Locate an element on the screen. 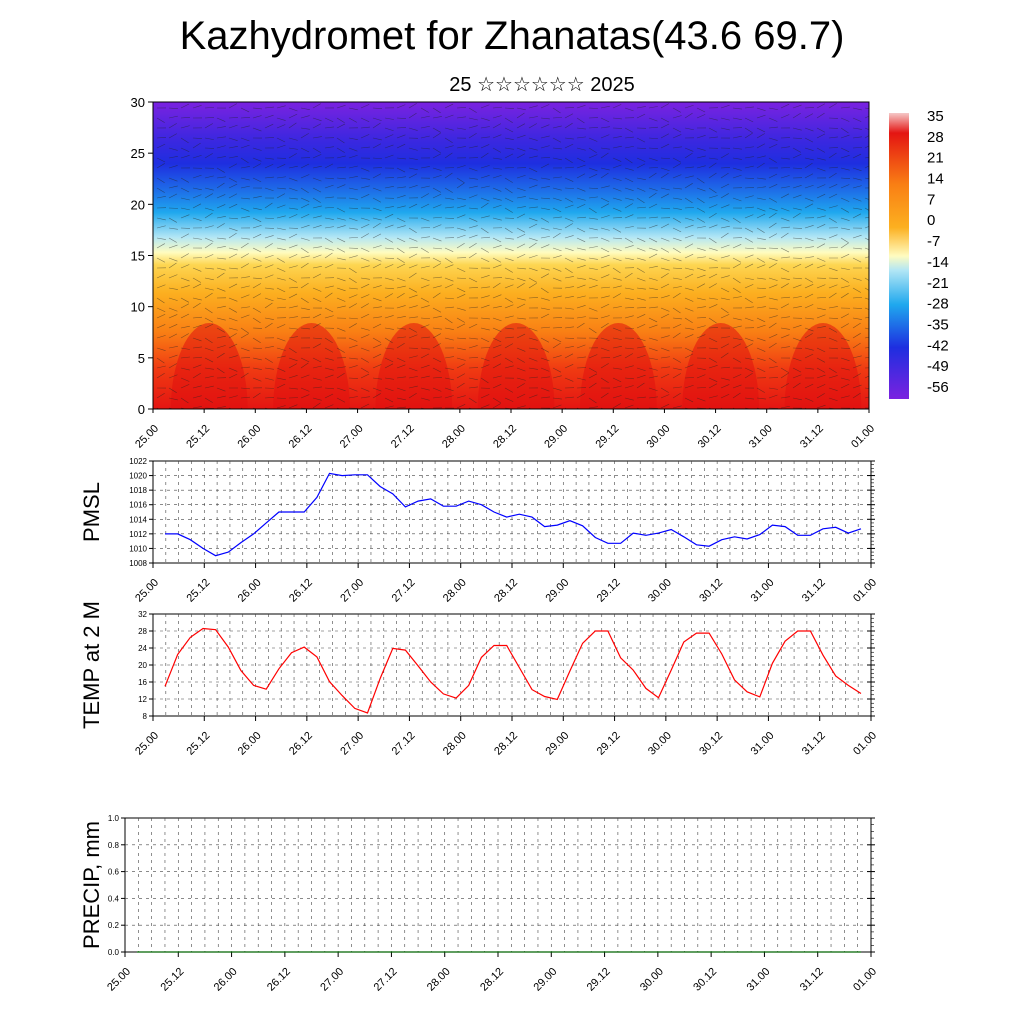 The width and height of the screenshot is (1024, 1024). y-tick-label: 1020 is located at coordinates (138, 476).